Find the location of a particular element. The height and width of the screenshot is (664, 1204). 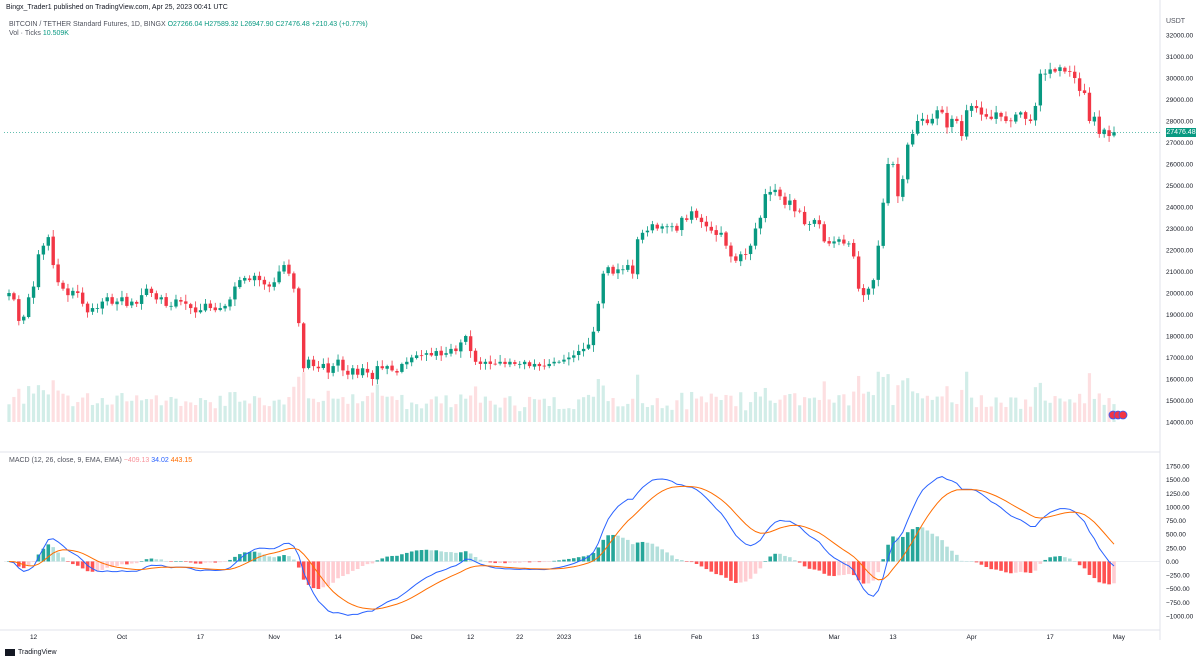

time-tick-label: Oct is located at coordinates (122, 637).